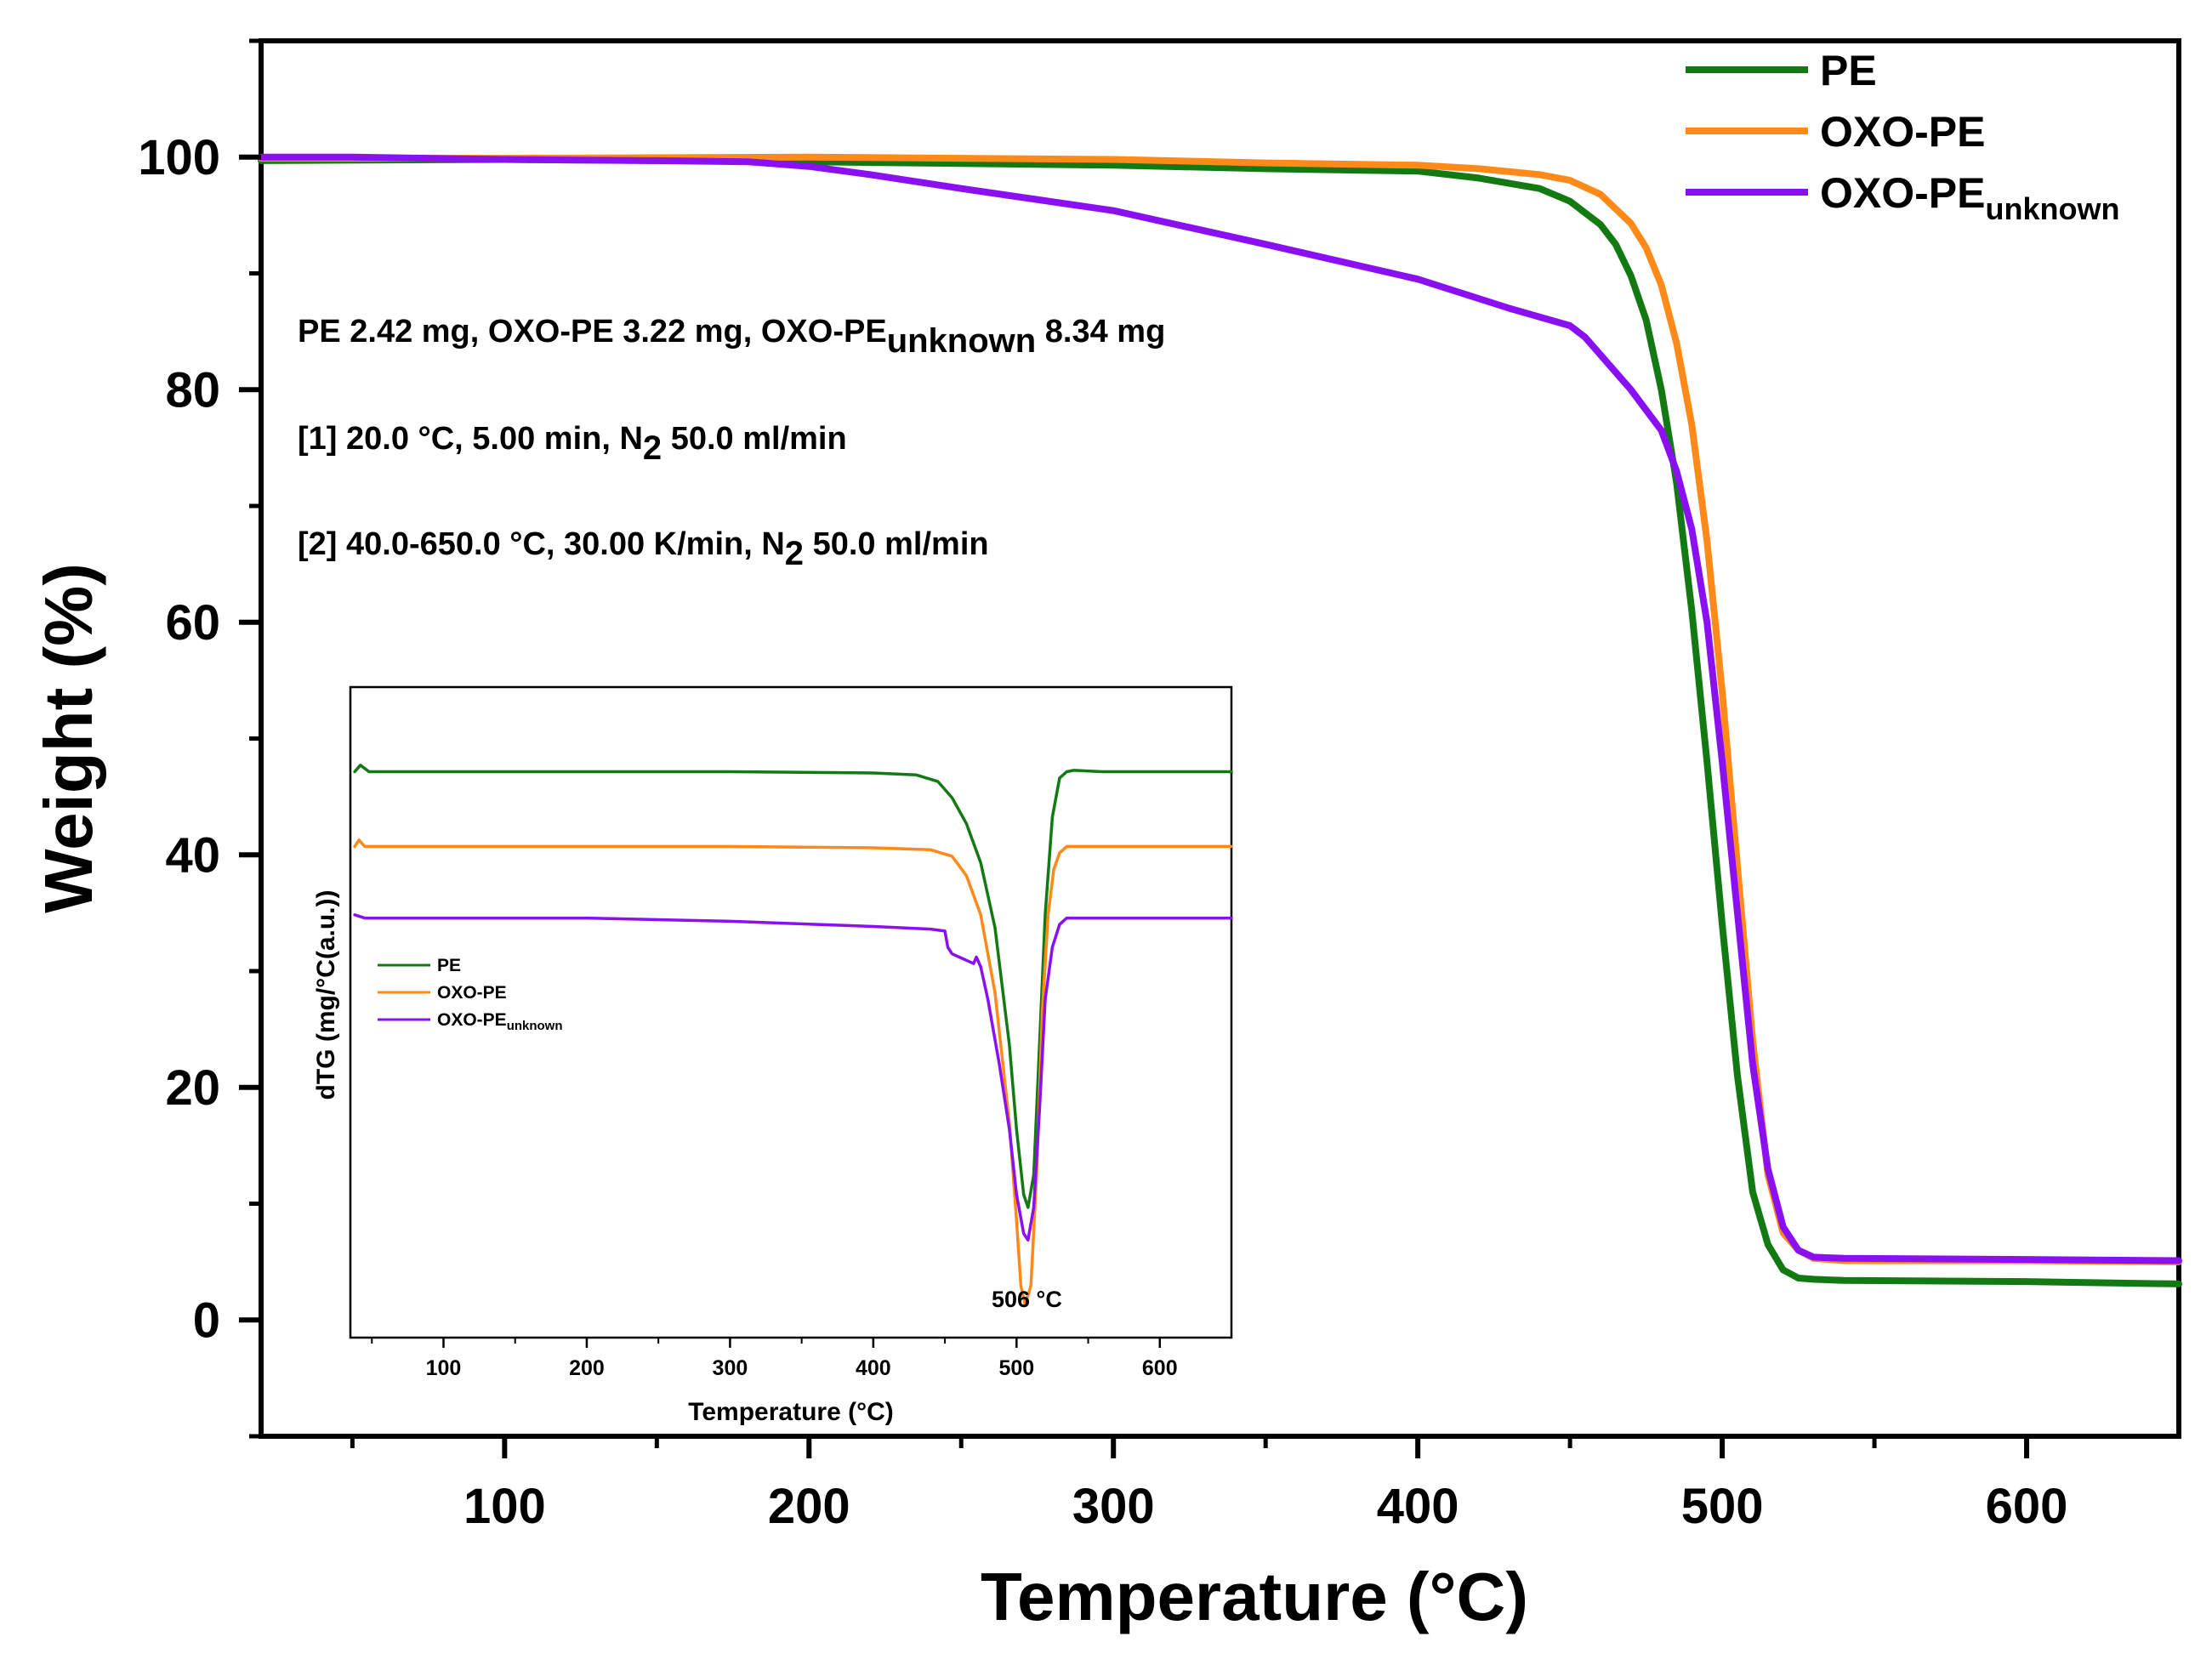 The height and width of the screenshot is (1665, 2212). I want to click on main-y-tick-label: 60, so click(192, 623).